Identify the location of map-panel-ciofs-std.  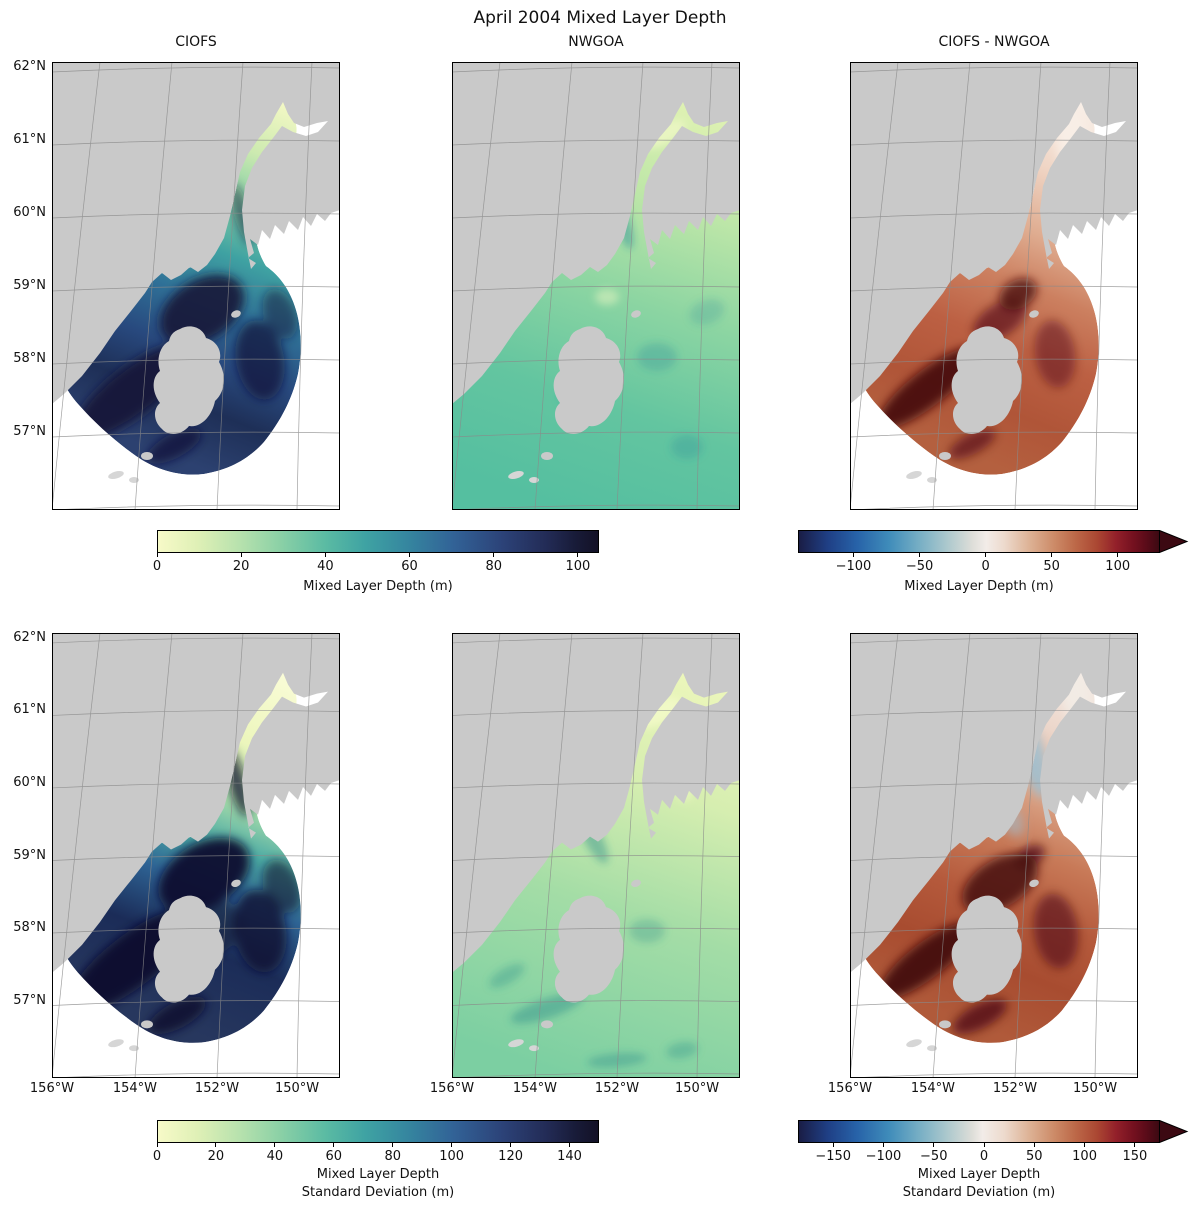
(196, 855).